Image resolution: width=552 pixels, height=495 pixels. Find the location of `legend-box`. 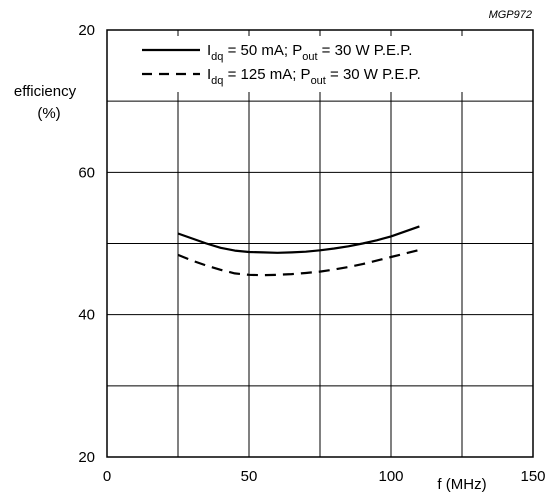

legend-box is located at coordinates (322, 64).